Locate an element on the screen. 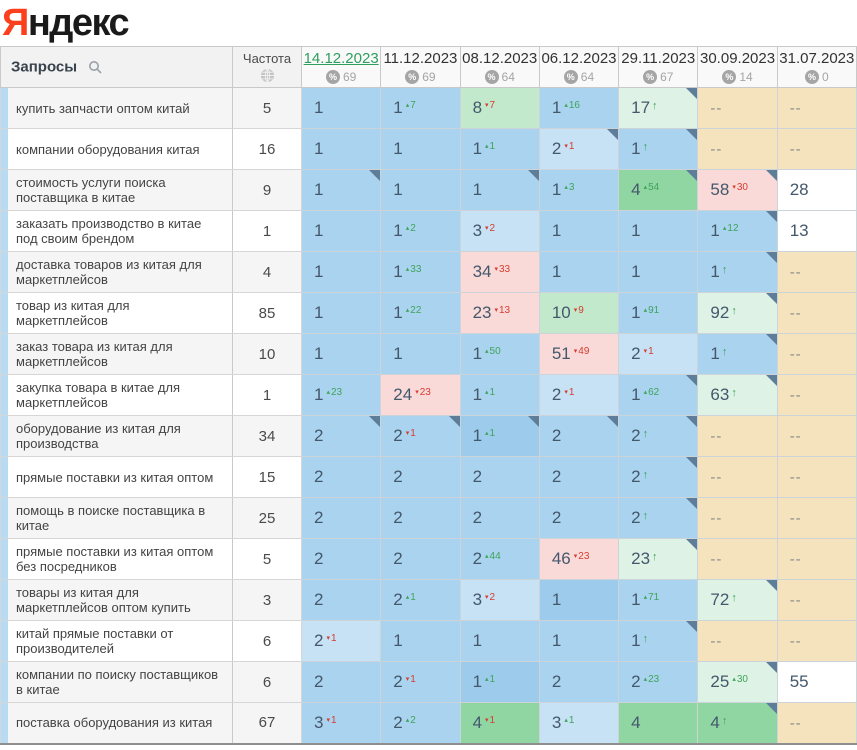 Image resolution: width=857 pixels, height=750 pixels. position-cell: 1 ▴12 is located at coordinates (737, 231).